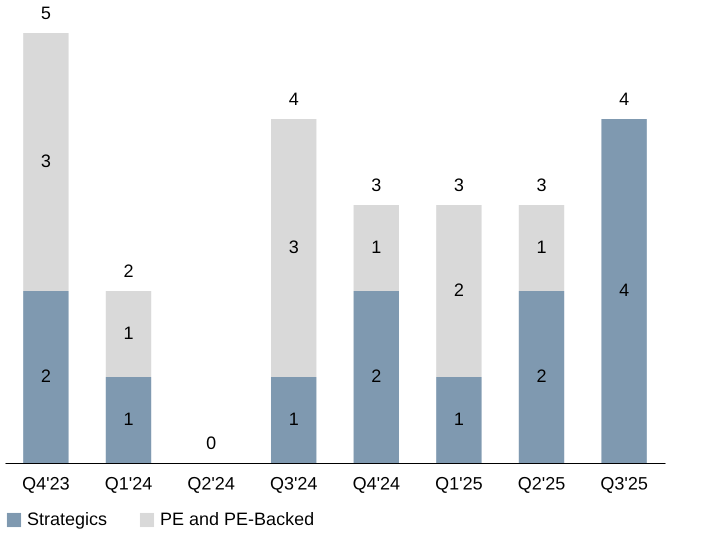 The width and height of the screenshot is (704, 546). I want to click on x-tick-label: Q2'24, so click(211, 484).